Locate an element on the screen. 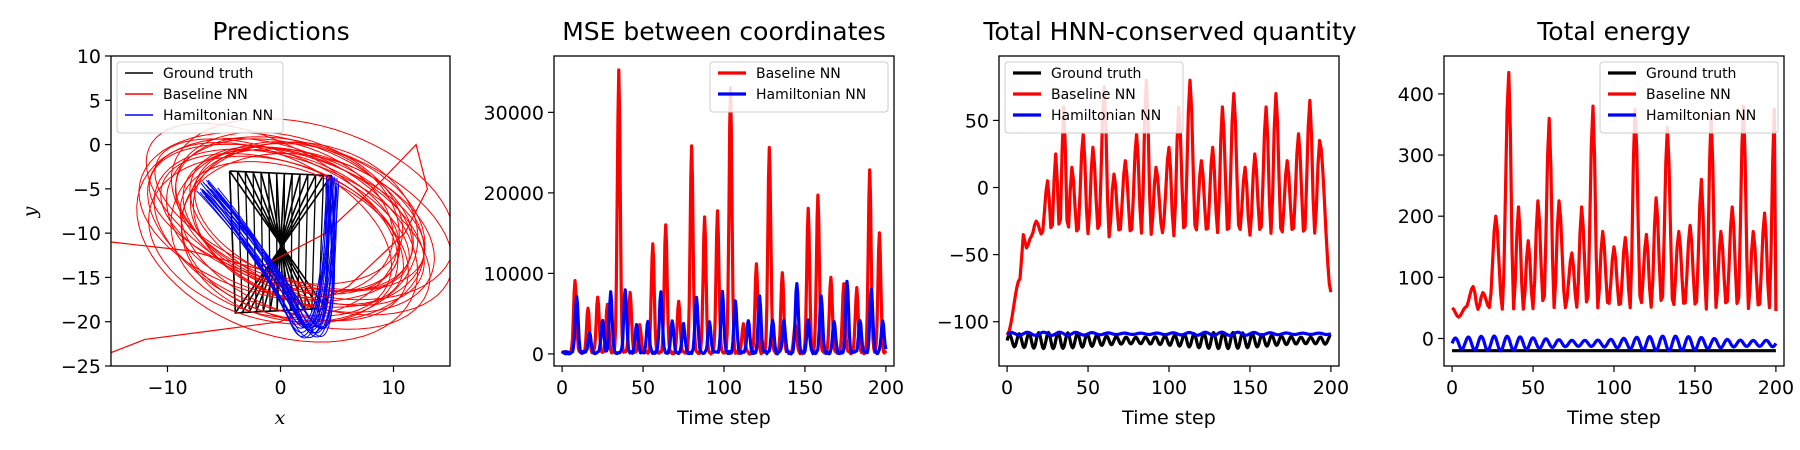 The width and height of the screenshot is (1800, 450). hnn-conserved-xtick-label: 200 is located at coordinates (1331, 388).